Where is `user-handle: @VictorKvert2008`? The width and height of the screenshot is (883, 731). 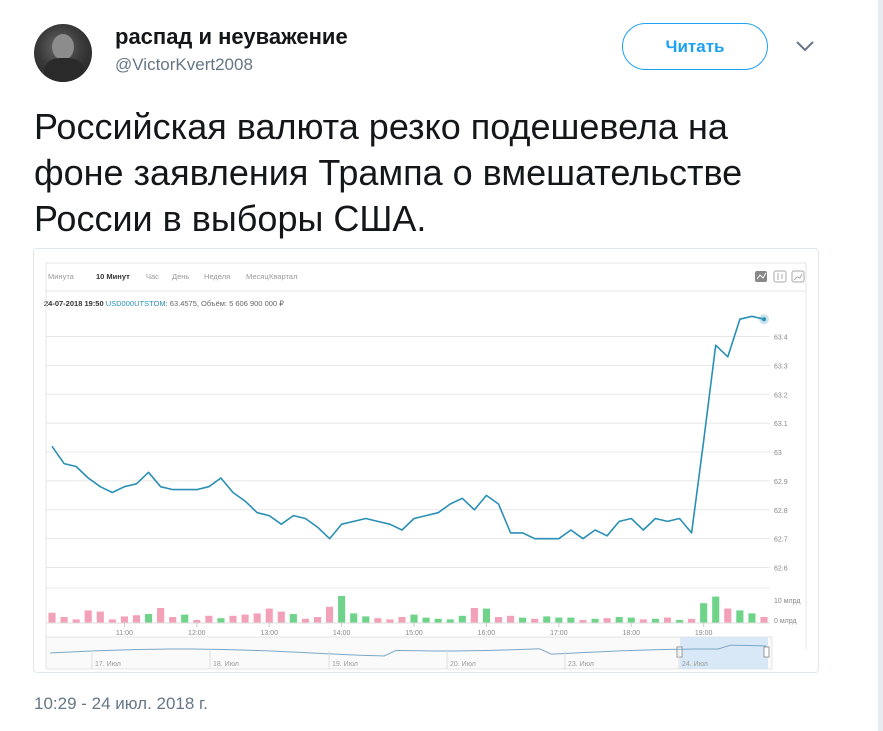 user-handle: @VictorKvert2008 is located at coordinates (184, 64).